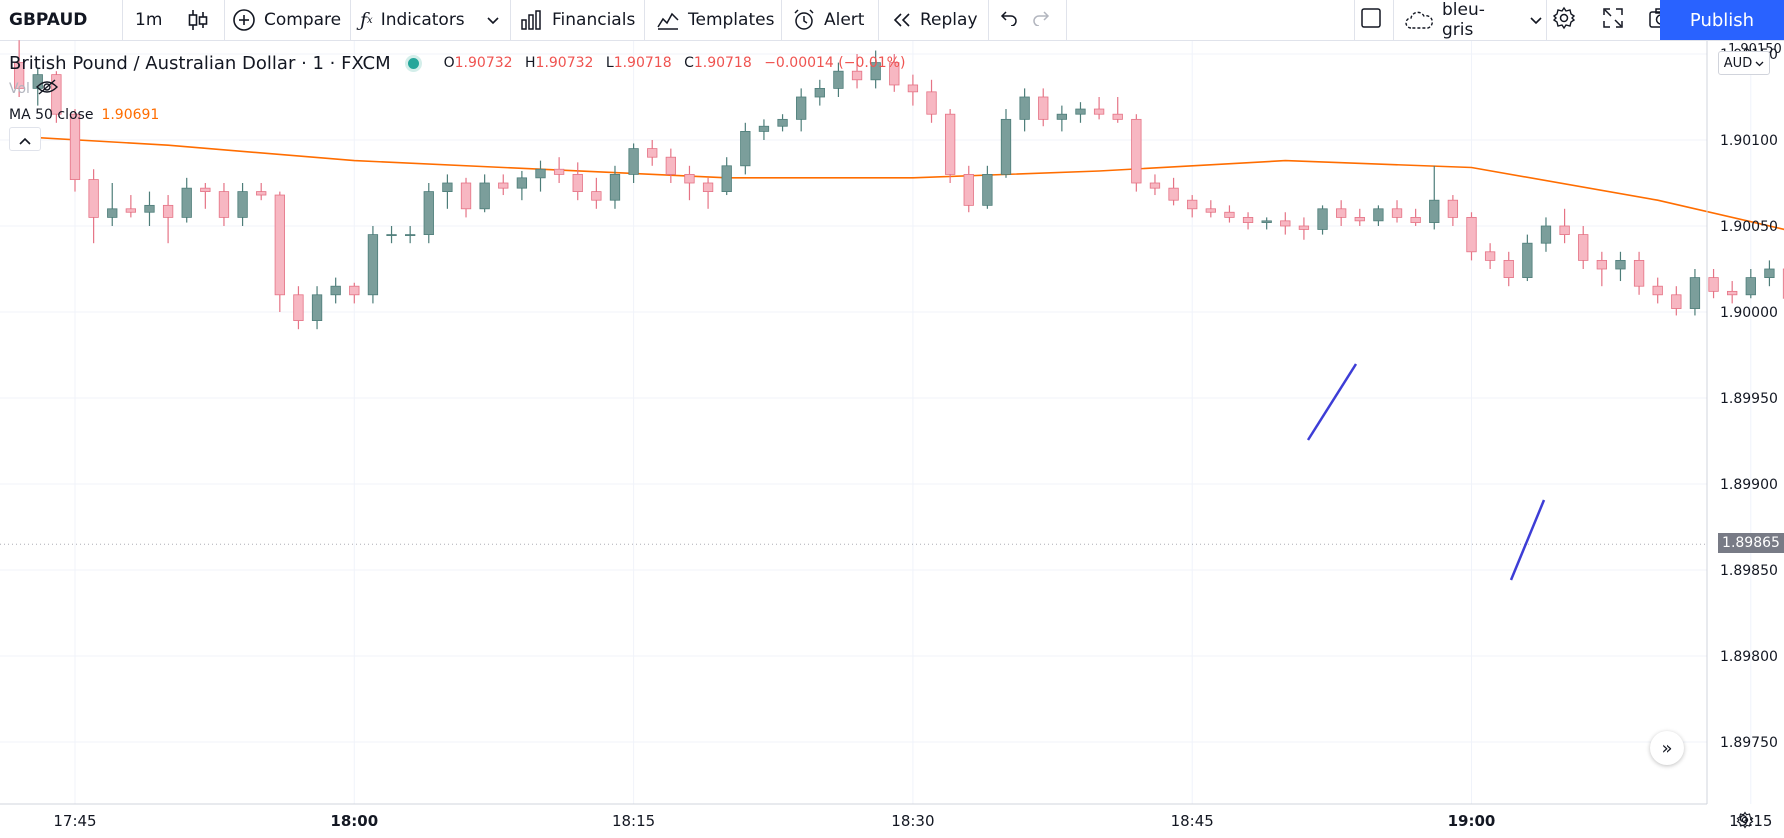 The image size is (1784, 838). I want to click on fullscreen-button, so click(1614, 20).